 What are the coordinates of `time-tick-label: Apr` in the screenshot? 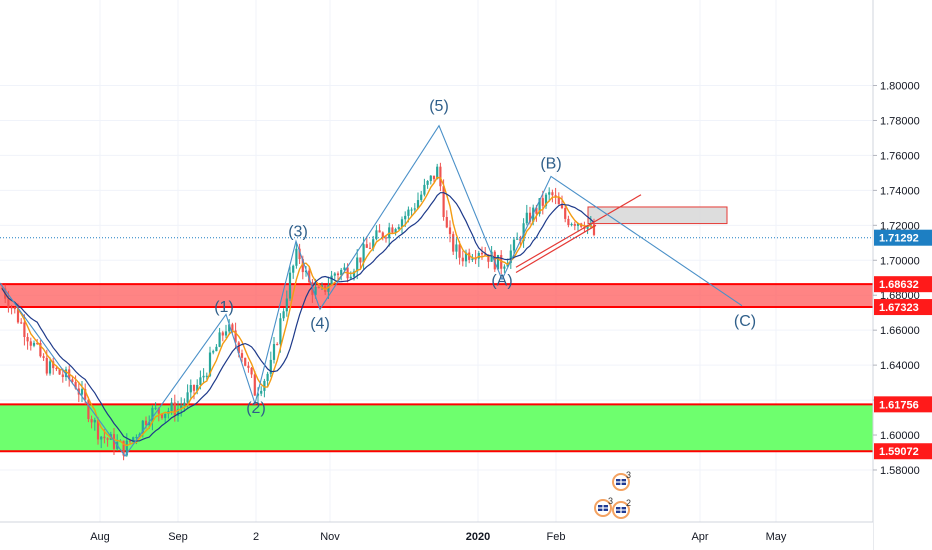 It's located at (699, 537).